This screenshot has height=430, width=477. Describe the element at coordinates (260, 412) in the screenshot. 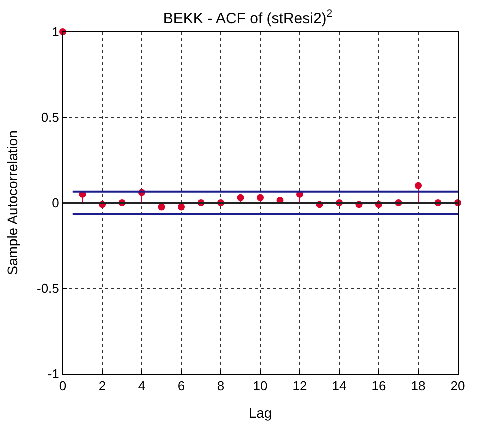

I see `x-axis-title: Lag` at that location.